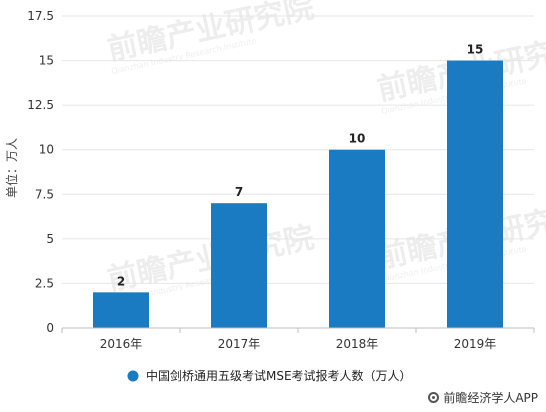 This screenshot has width=546, height=412. What do you see at coordinates (357, 139) in the screenshot?
I see `data-label: 10` at bounding box center [357, 139].